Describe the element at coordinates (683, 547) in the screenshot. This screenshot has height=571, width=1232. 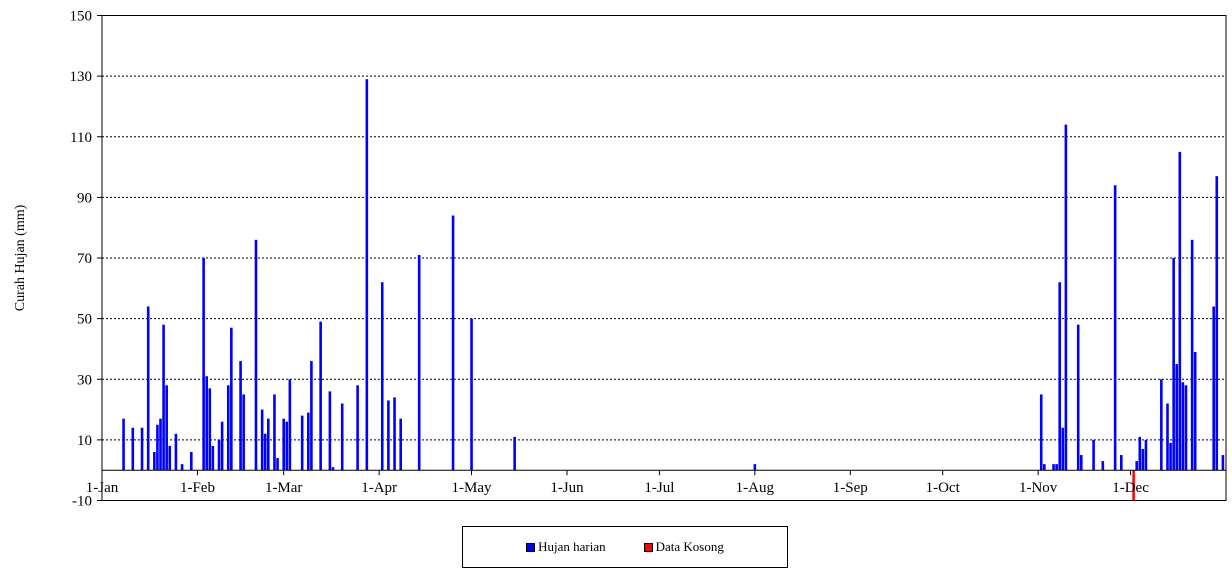
I see `legend-item-data-kosong: Data Kosong` at that location.